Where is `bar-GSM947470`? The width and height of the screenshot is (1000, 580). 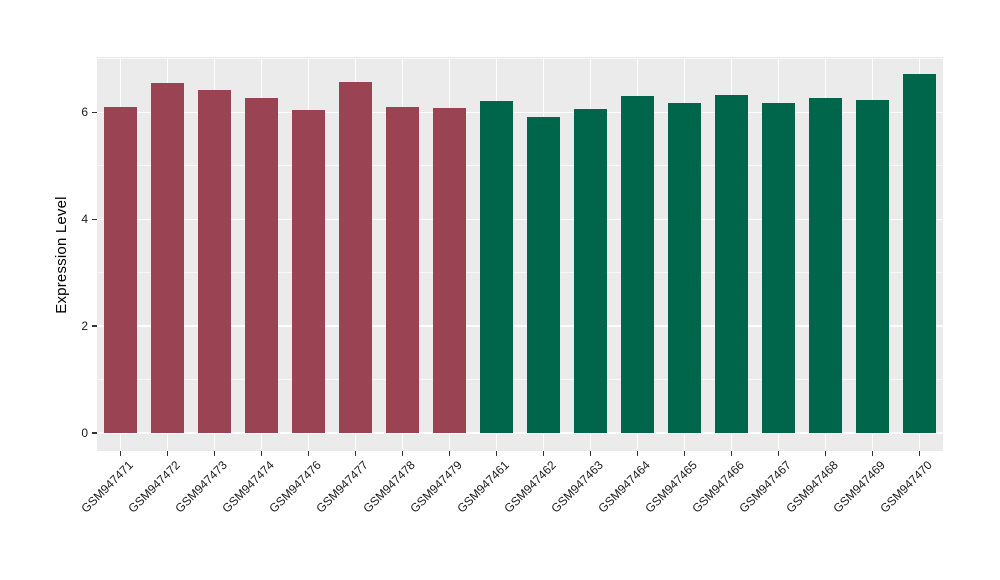
bar-GSM947470 is located at coordinates (919, 254).